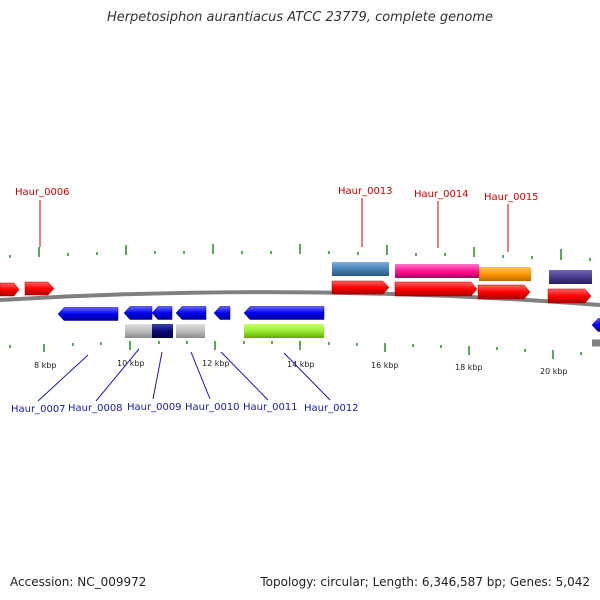 The width and height of the screenshot is (600, 600). I want to click on reverse-genes, so click(328, 319).